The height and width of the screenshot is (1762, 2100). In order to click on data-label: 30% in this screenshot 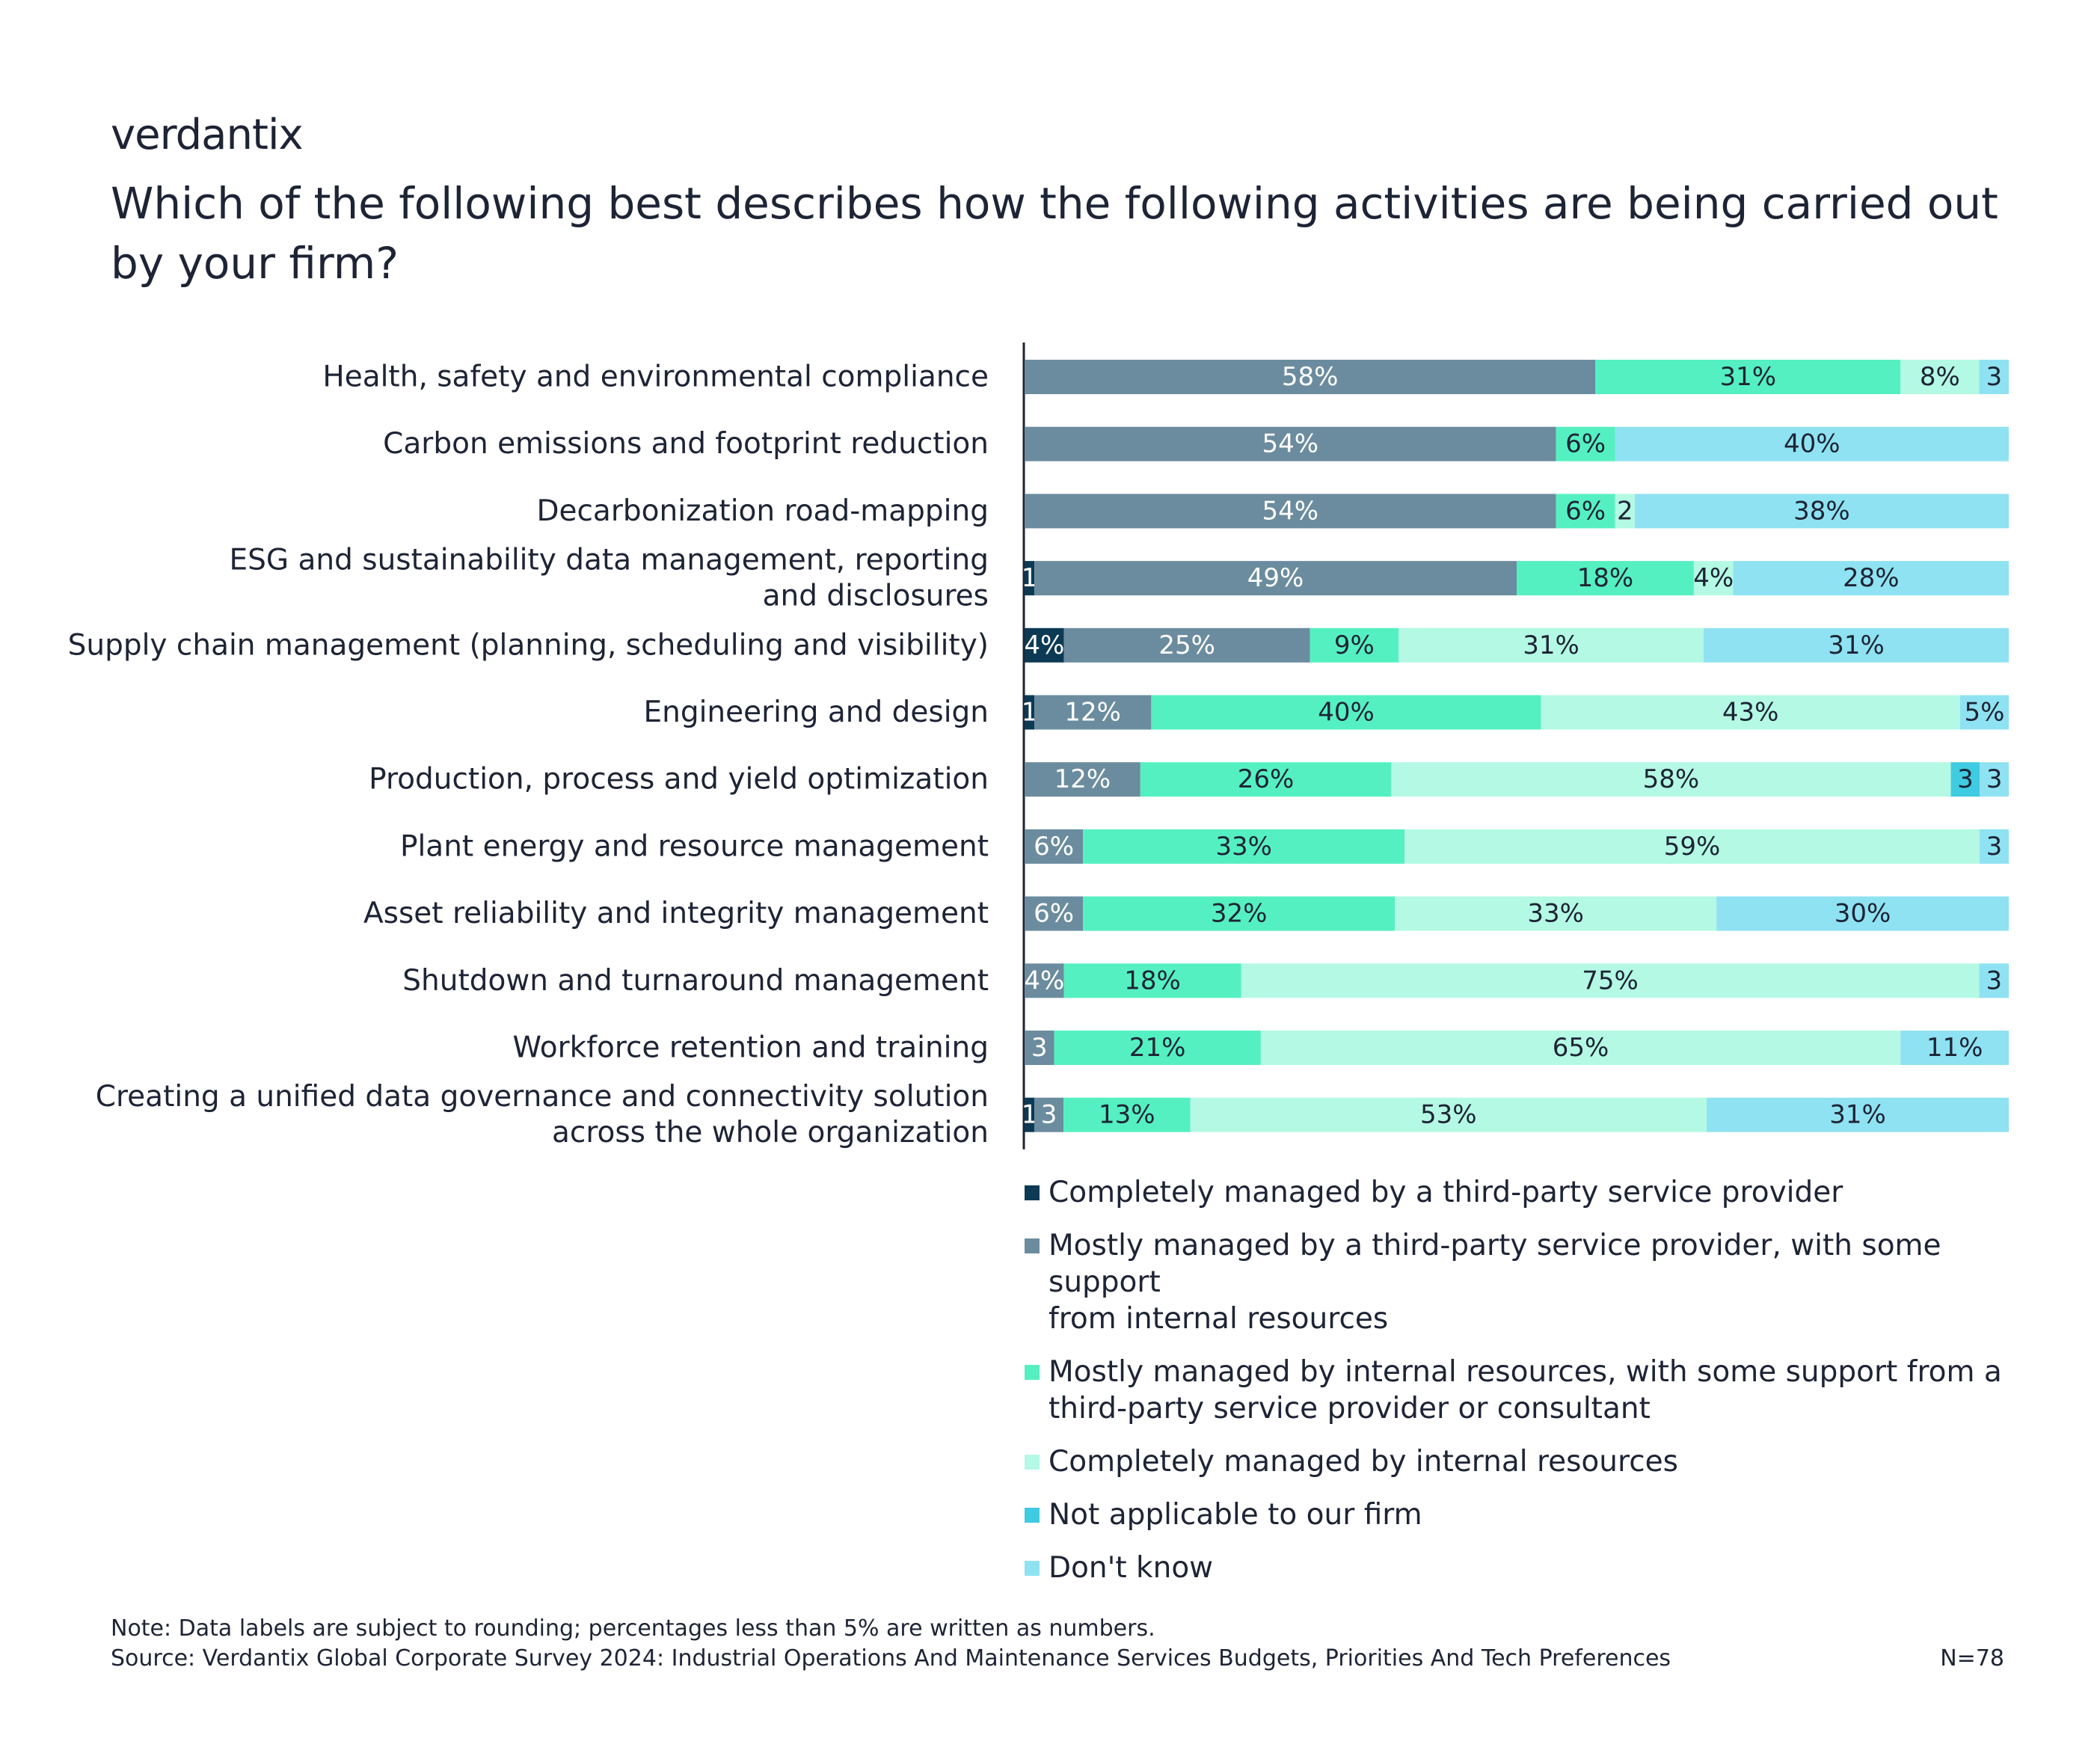, I will do `click(1863, 914)`.